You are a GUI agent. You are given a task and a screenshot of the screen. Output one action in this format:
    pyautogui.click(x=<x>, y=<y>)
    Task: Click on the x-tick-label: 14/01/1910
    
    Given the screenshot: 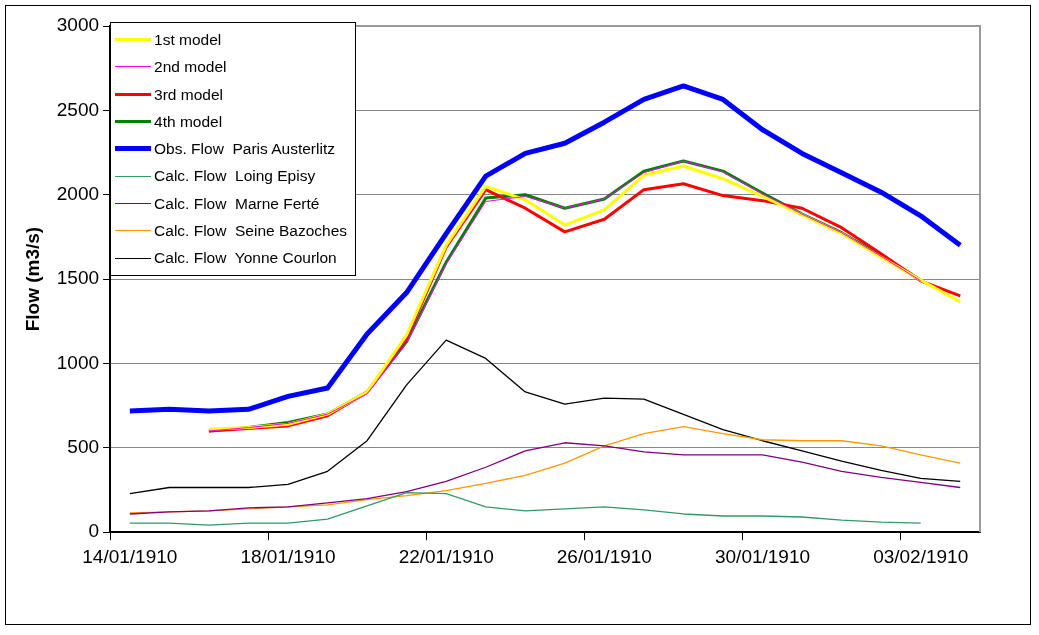 What is the action you would take?
    pyautogui.click(x=130, y=556)
    